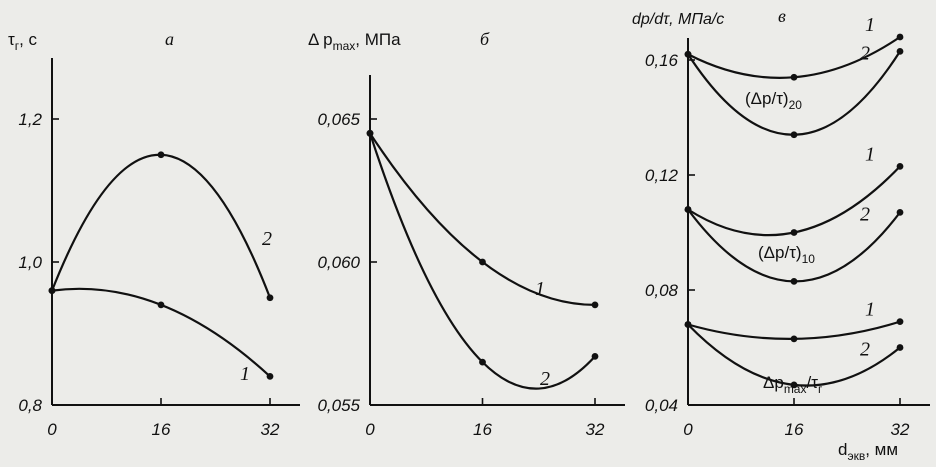 This screenshot has width=936, height=467. I want to click on y-tick-label: 0,8, so click(30, 405).